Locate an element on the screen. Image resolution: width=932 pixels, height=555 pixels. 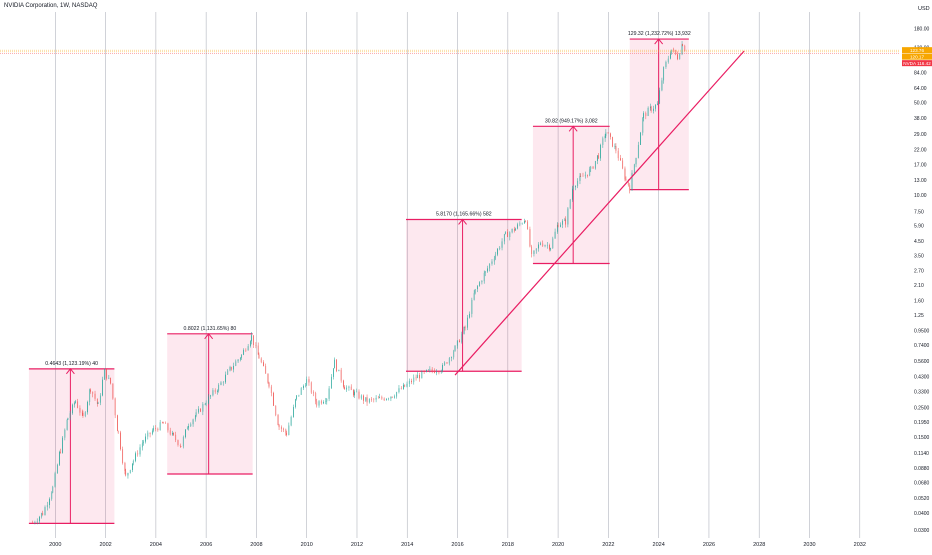
y-tick-label: 0.1140 is located at coordinates (921, 454).